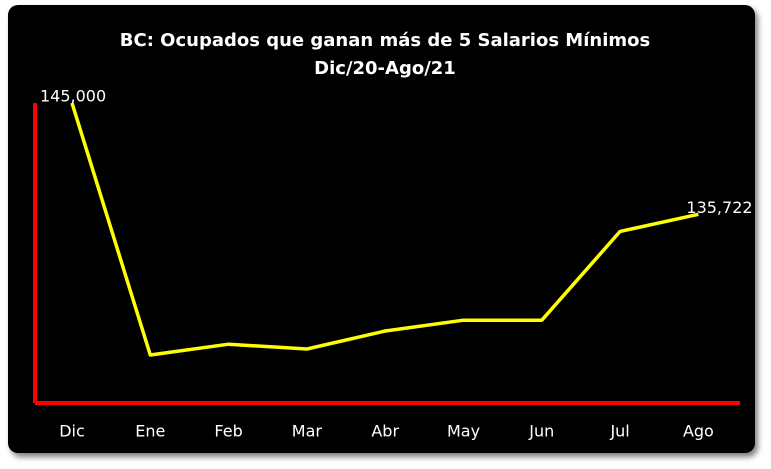 The width and height of the screenshot is (771, 469). What do you see at coordinates (228, 431) in the screenshot?
I see `x-tick-label: Feb` at bounding box center [228, 431].